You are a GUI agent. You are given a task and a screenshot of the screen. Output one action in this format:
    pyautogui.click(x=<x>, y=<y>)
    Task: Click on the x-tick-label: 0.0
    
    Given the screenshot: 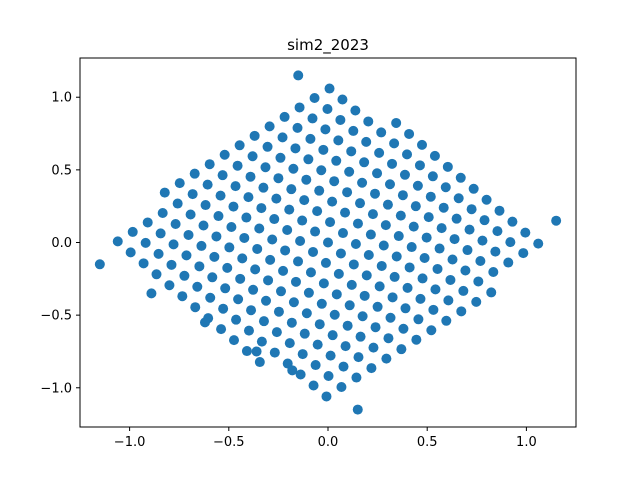 What is the action you would take?
    pyautogui.click(x=328, y=442)
    